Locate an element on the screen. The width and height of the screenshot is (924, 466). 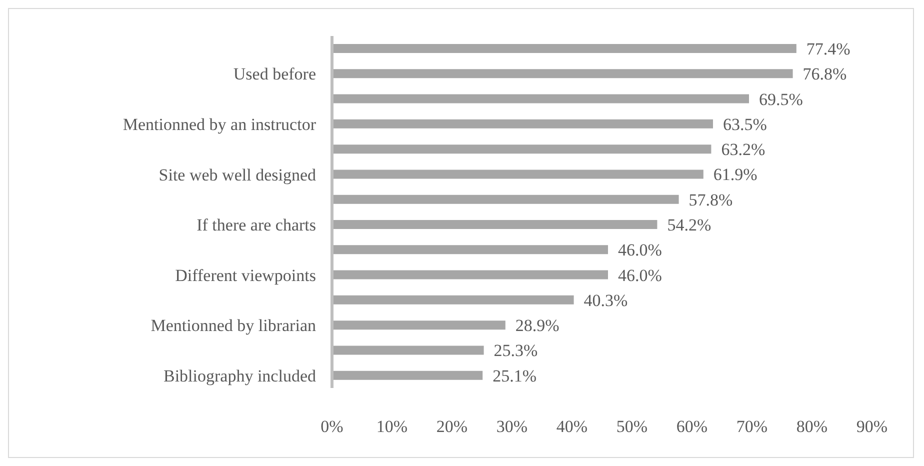
data-label: 25.1% is located at coordinates (514, 376).